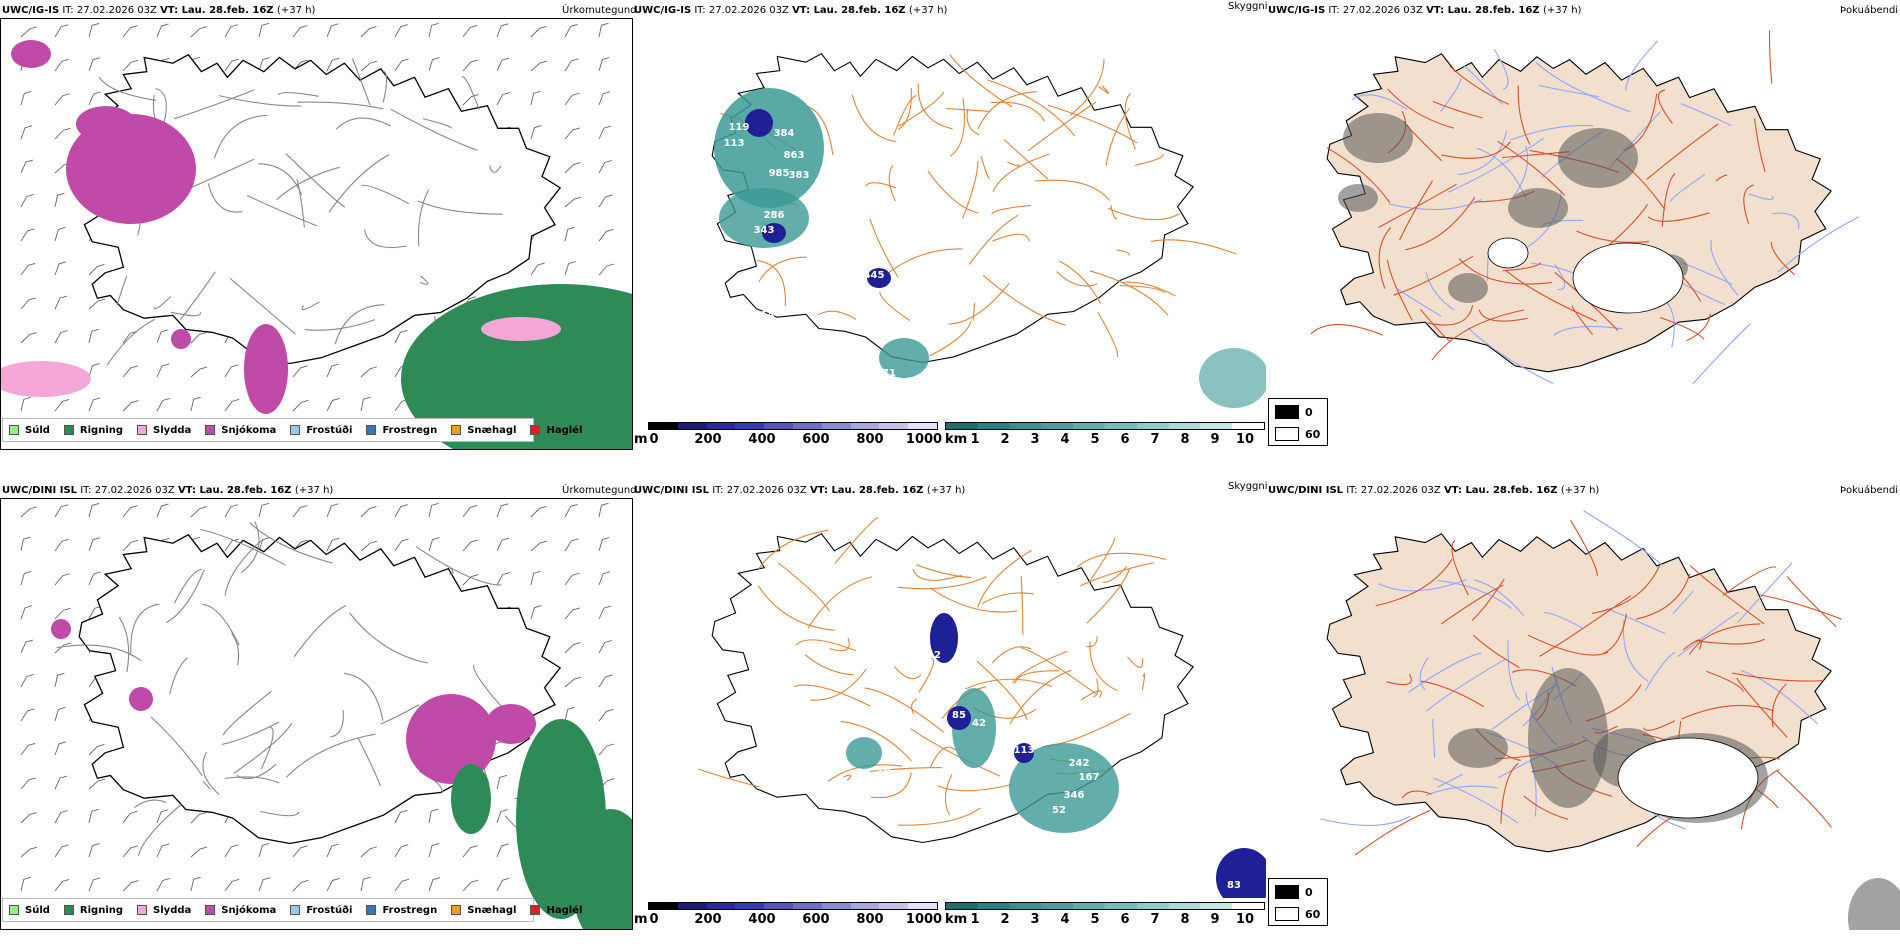 The height and width of the screenshot is (950, 1900). Describe the element at coordinates (521, 329) in the screenshot. I see `sleet-area` at that location.